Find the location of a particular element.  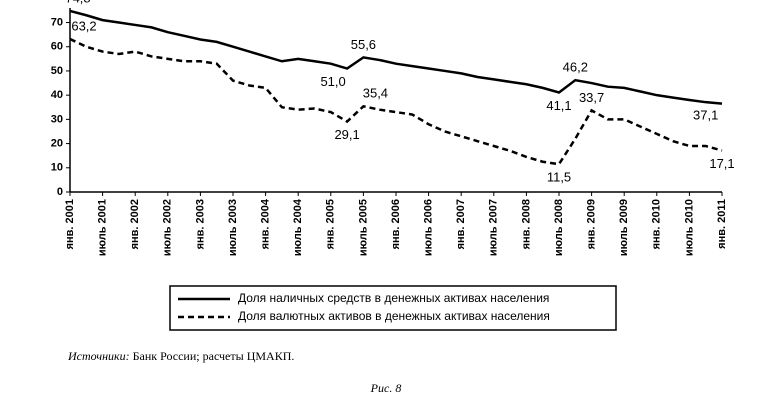

value-label: 41,1 is located at coordinates (558, 105).